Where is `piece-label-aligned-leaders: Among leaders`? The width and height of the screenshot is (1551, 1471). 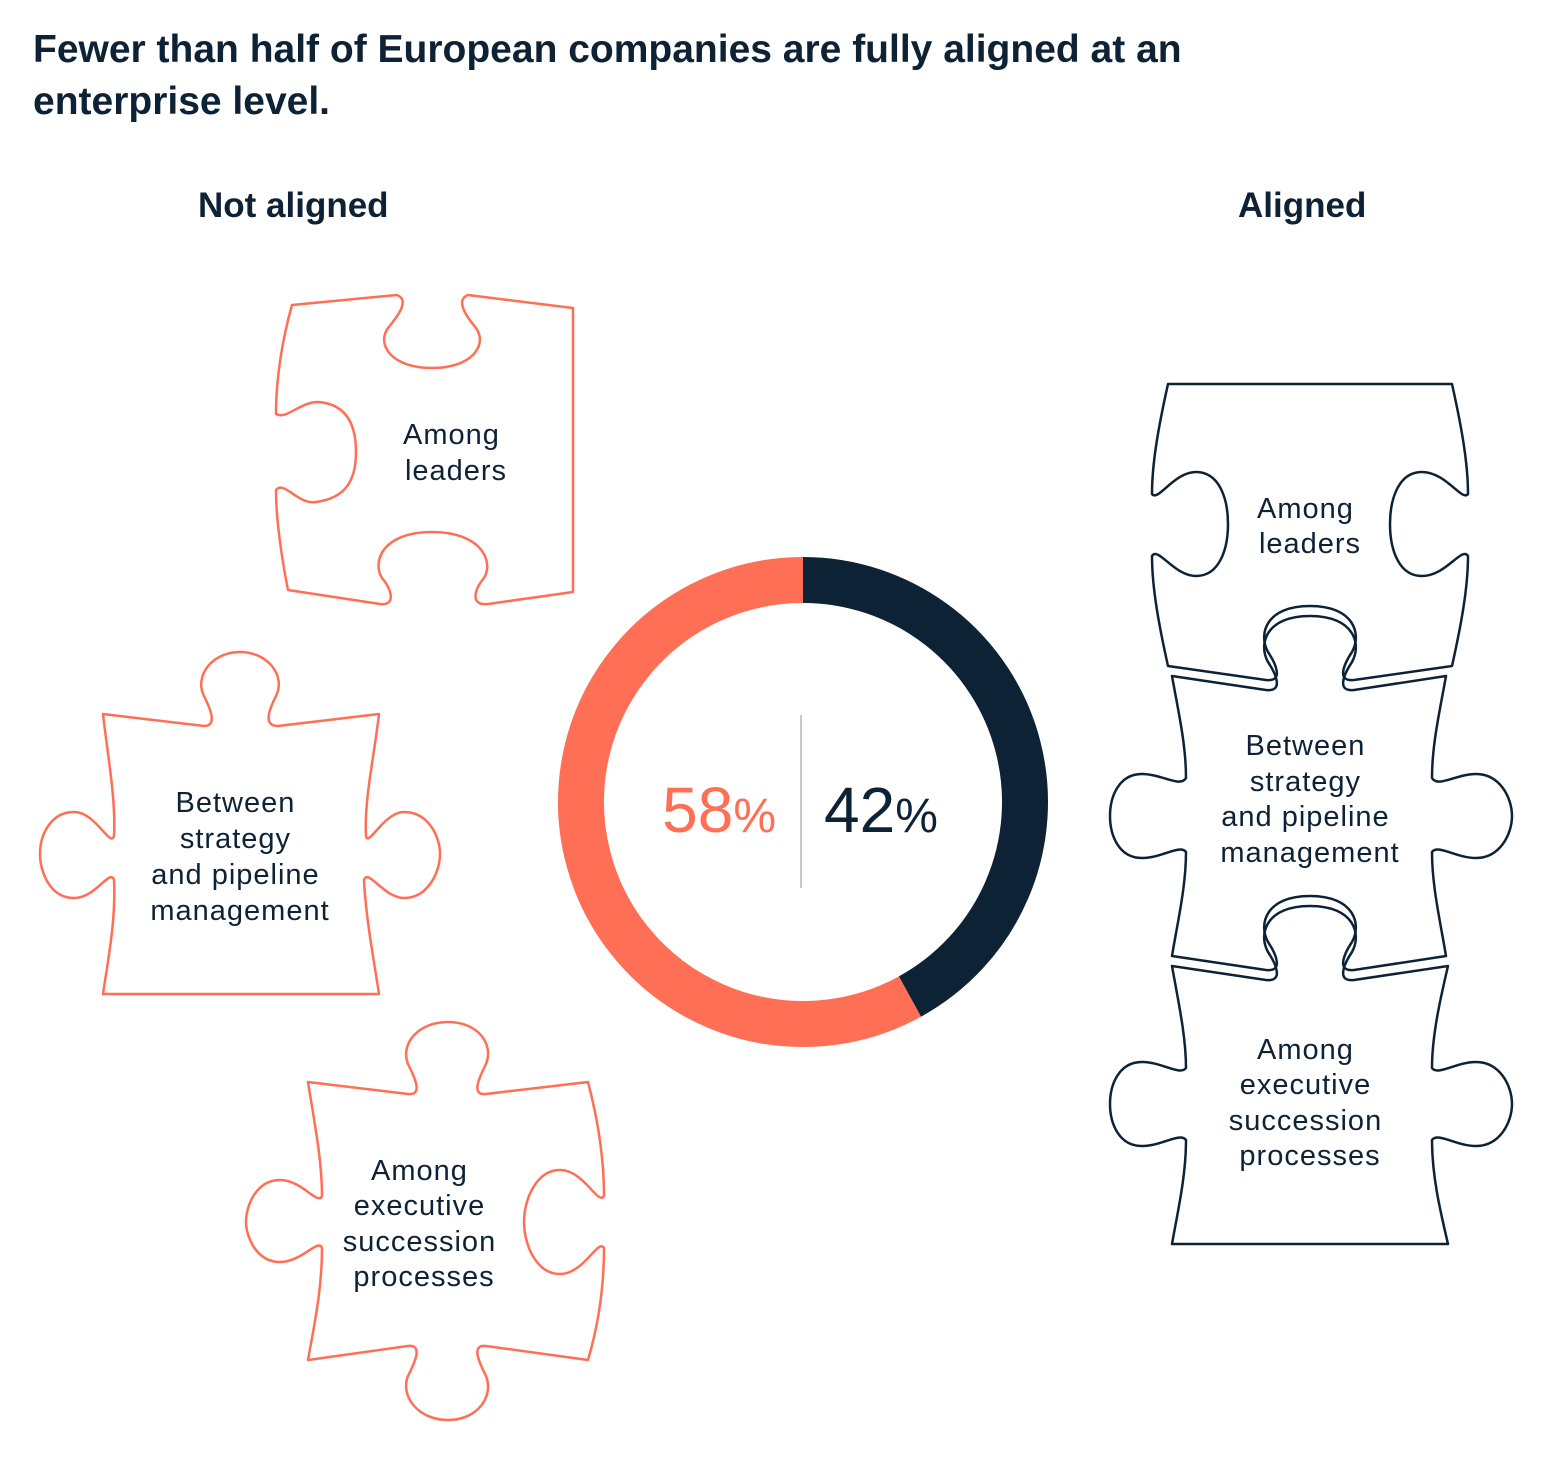 piece-label-aligned-leaders: Among leaders is located at coordinates (1310, 526).